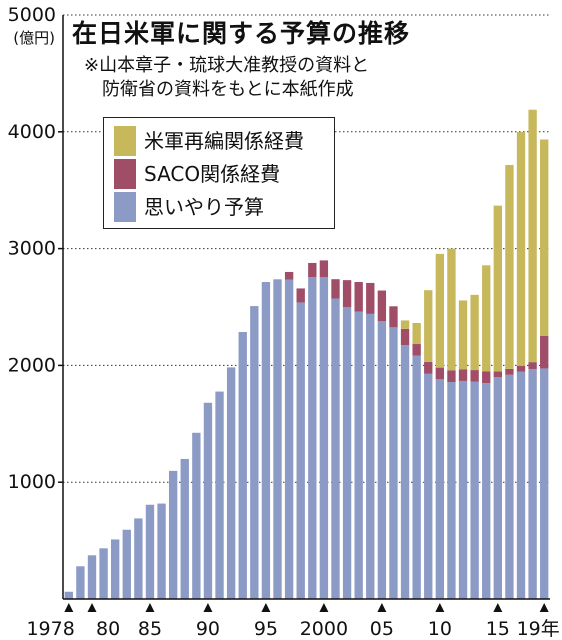  I want to click on bar-relocation-2013, so click(474, 332).